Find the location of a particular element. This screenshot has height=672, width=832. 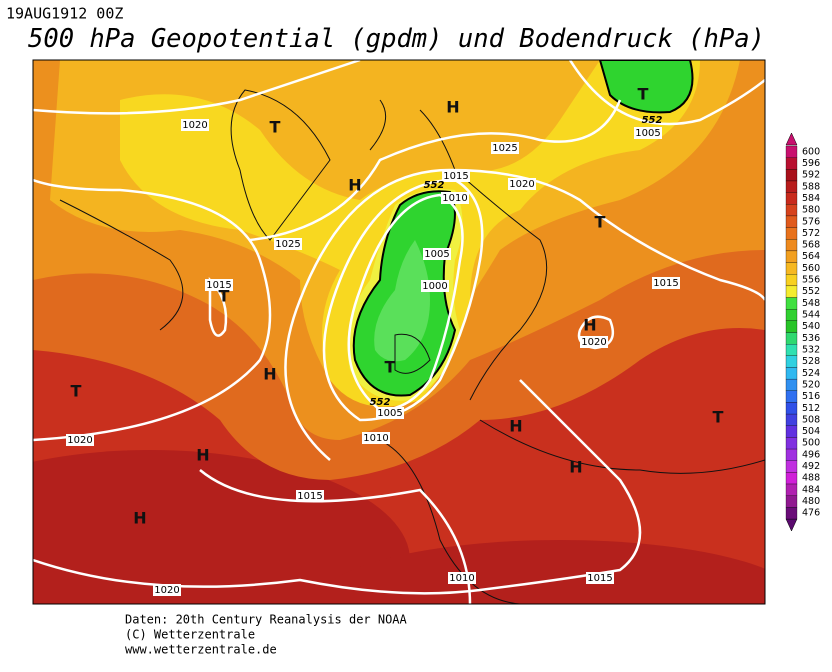

footer-line: (C) Wetterzentrale is located at coordinates (190, 635).